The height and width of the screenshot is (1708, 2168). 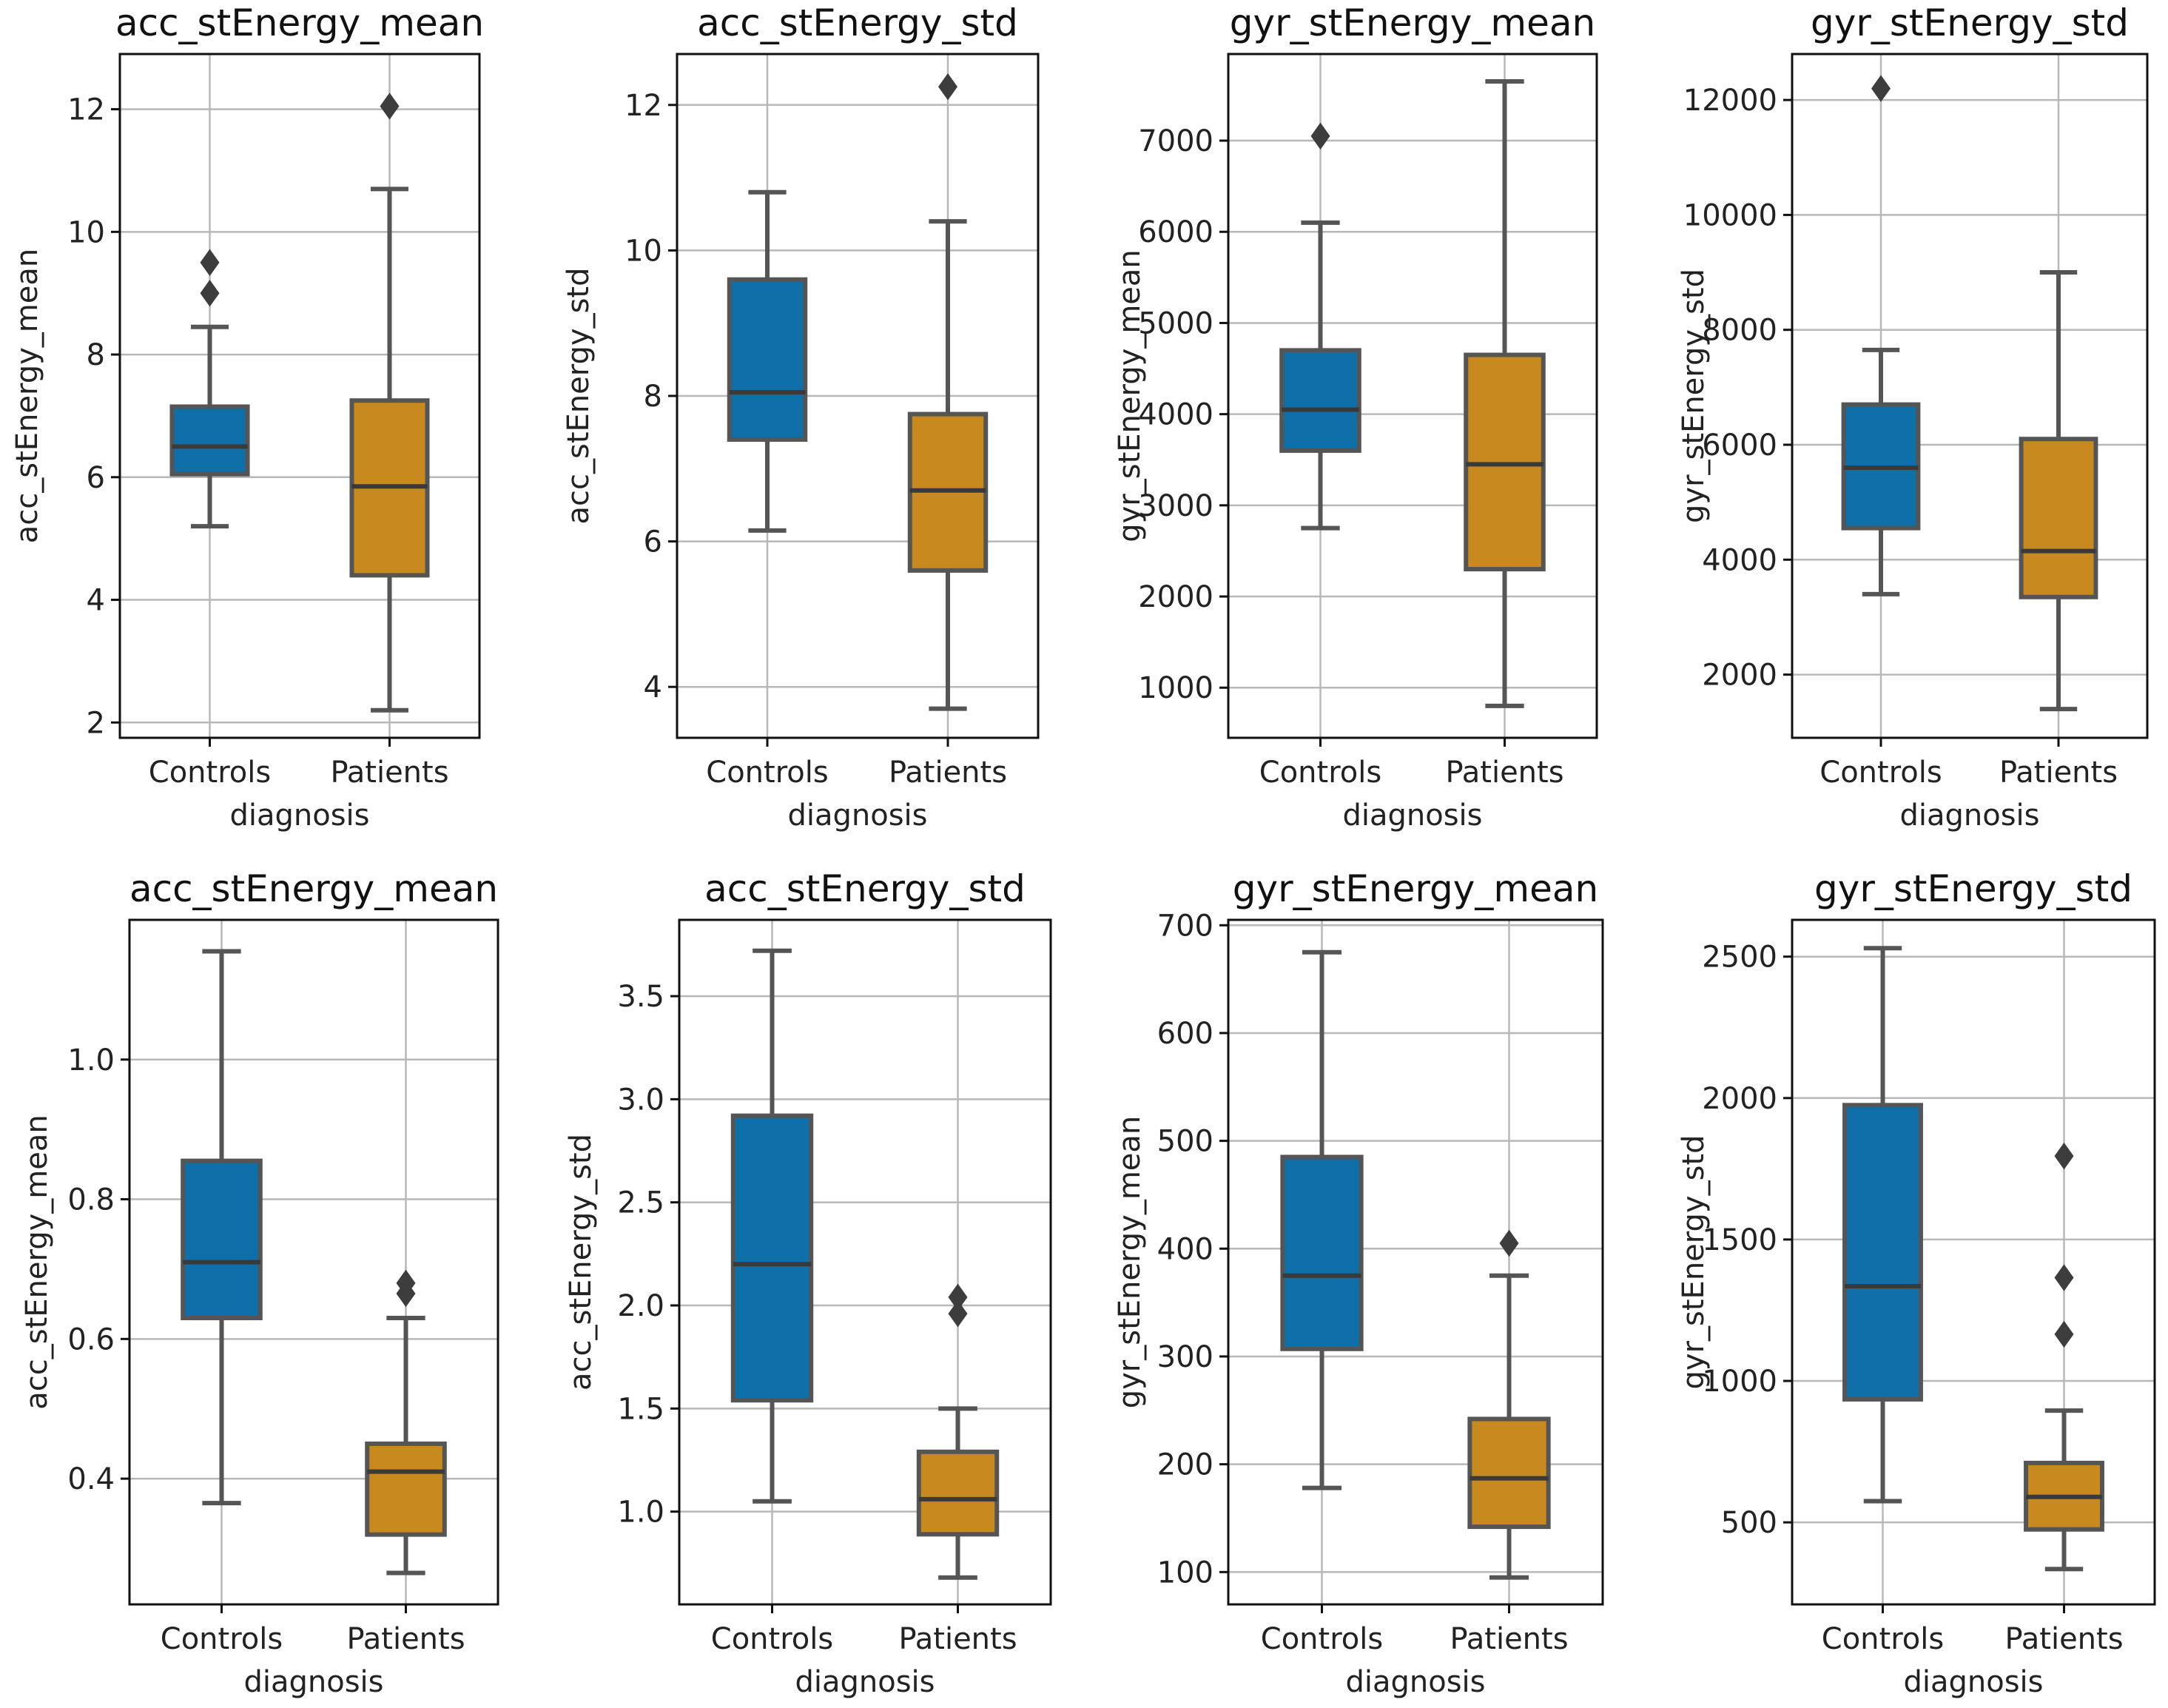 What do you see at coordinates (1185, 1465) in the screenshot?
I see `ytick-label: 200` at bounding box center [1185, 1465].